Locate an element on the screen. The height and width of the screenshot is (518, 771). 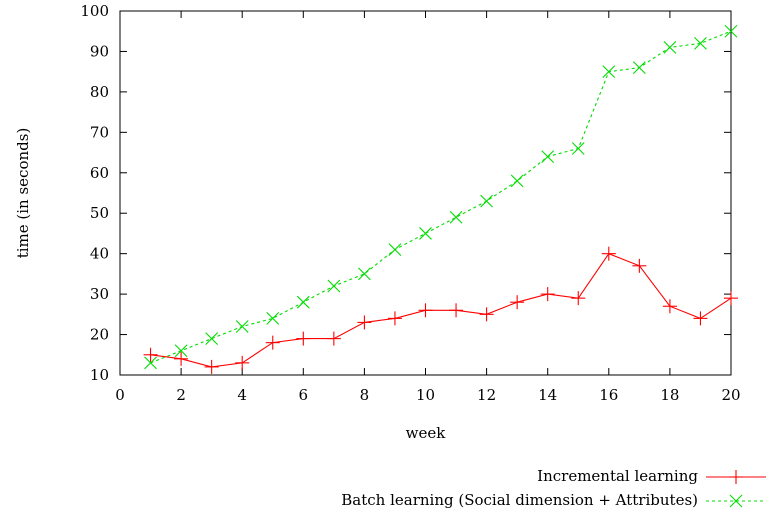
legend-marker-incremental is located at coordinates (736, 477).